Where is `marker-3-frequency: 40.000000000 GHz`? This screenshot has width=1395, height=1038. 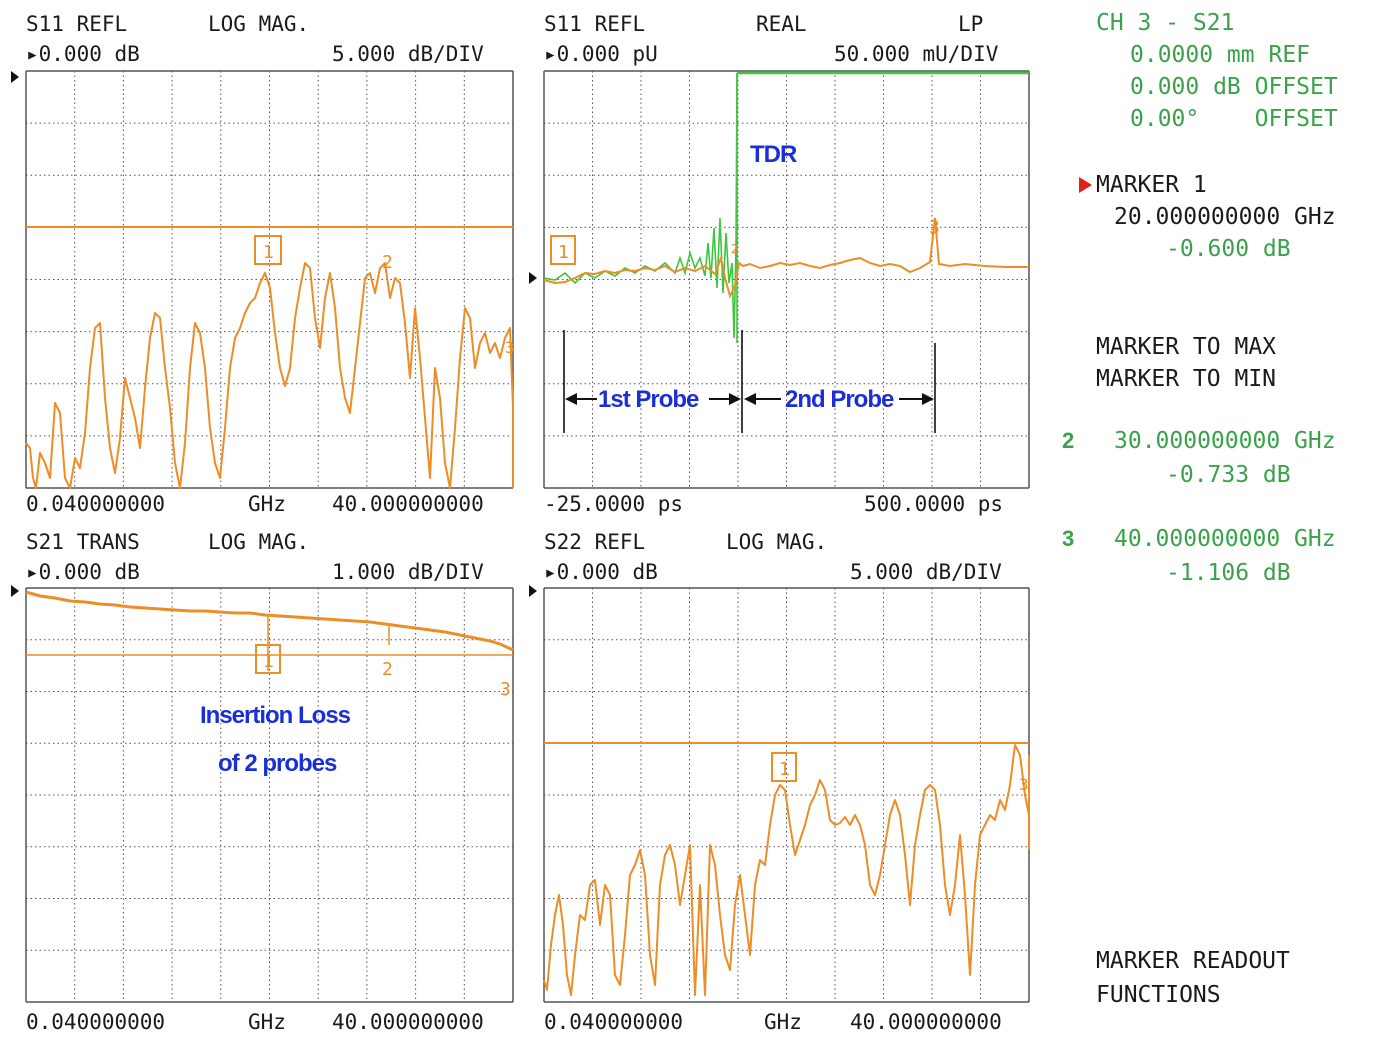 marker-3-frequency: 40.000000000 GHz is located at coordinates (1225, 539).